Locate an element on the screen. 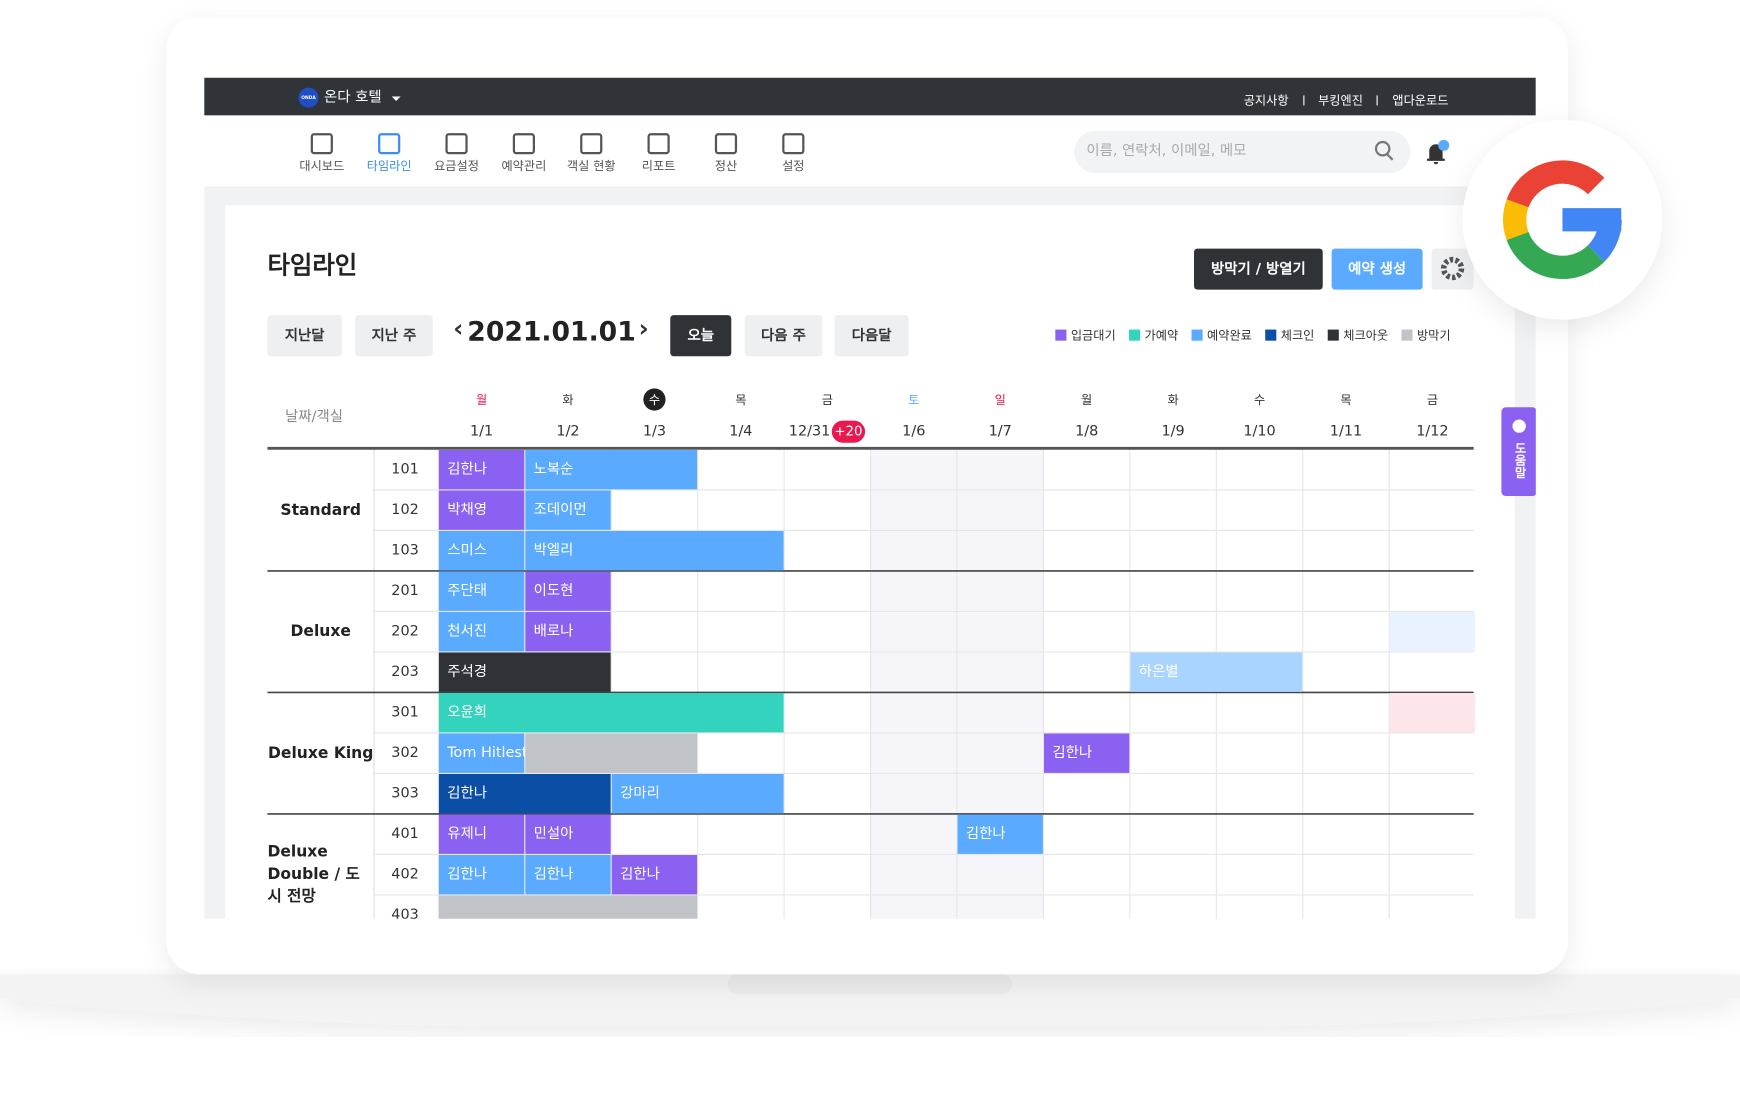  weekday: 수 is located at coordinates (654, 400).